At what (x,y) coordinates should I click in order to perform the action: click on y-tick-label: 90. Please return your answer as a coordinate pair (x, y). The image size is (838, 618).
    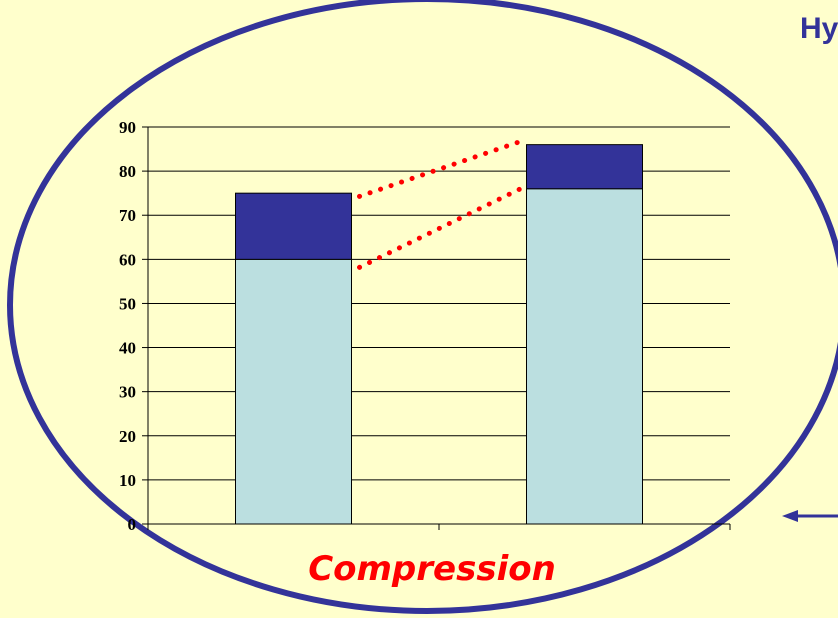
    Looking at the image, I should click on (127, 127).